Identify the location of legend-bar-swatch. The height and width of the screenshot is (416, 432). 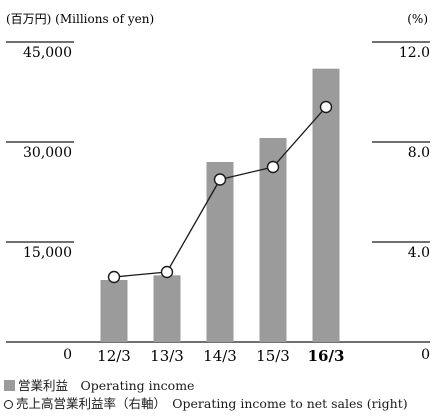
(9, 385).